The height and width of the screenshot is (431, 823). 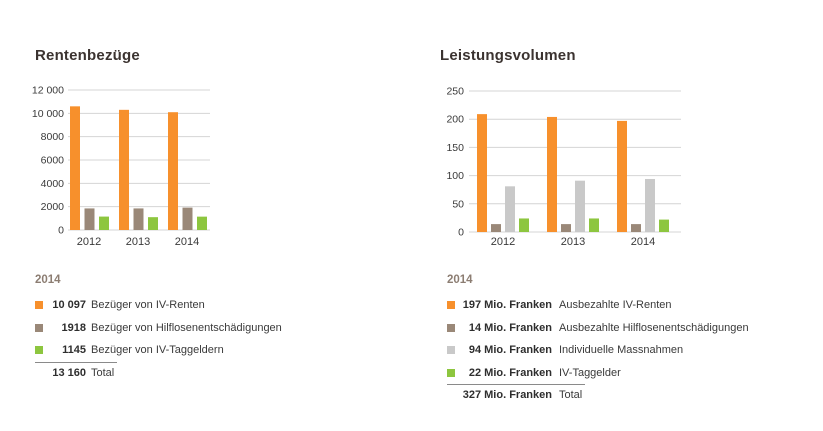 What do you see at coordinates (455, 148) in the screenshot?
I see `y-tick-label: 150` at bounding box center [455, 148].